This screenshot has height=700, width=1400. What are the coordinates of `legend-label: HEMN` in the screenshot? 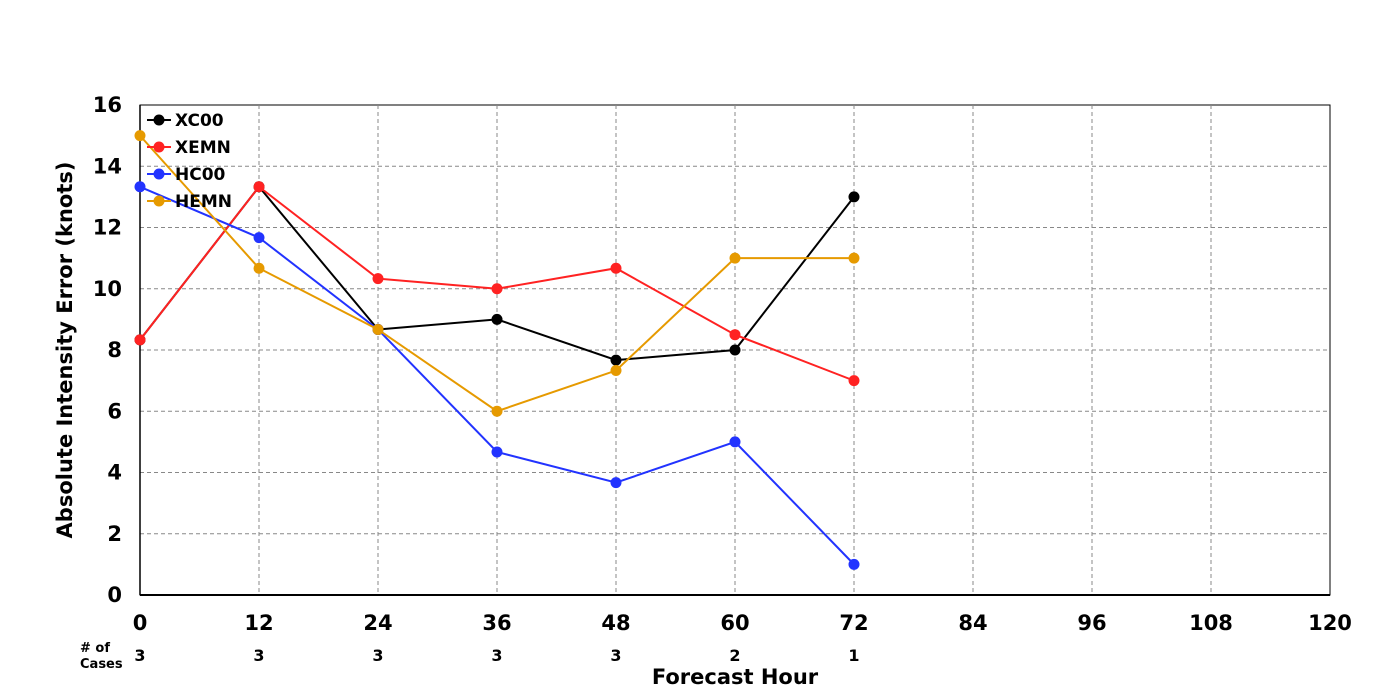 It's located at (203, 202).